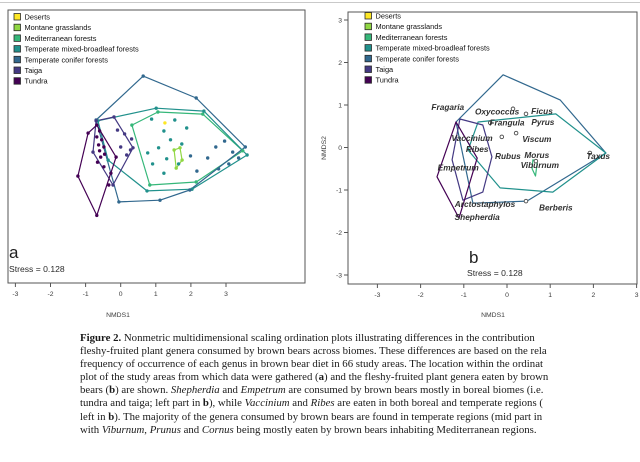  Describe the element at coordinates (50, 294) in the screenshot. I see `x-tick-label: -2` at that location.